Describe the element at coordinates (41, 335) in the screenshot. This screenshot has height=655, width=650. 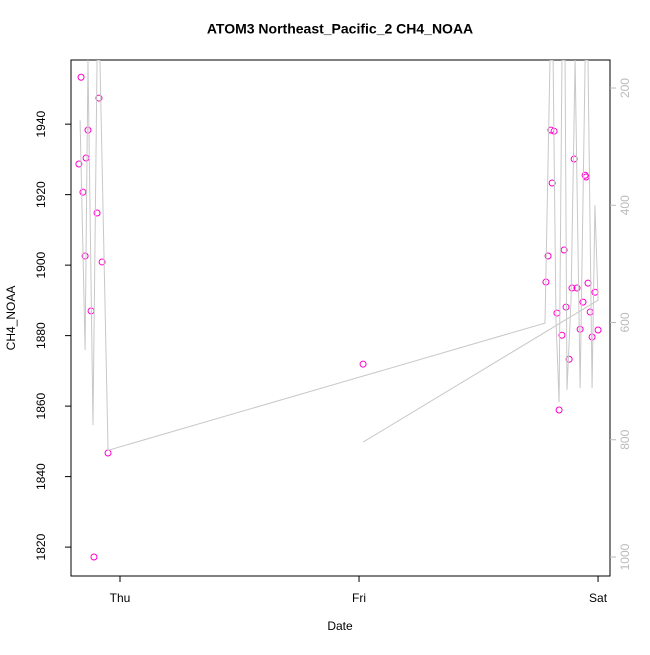
I see `y-tick-label: 1880` at that location.